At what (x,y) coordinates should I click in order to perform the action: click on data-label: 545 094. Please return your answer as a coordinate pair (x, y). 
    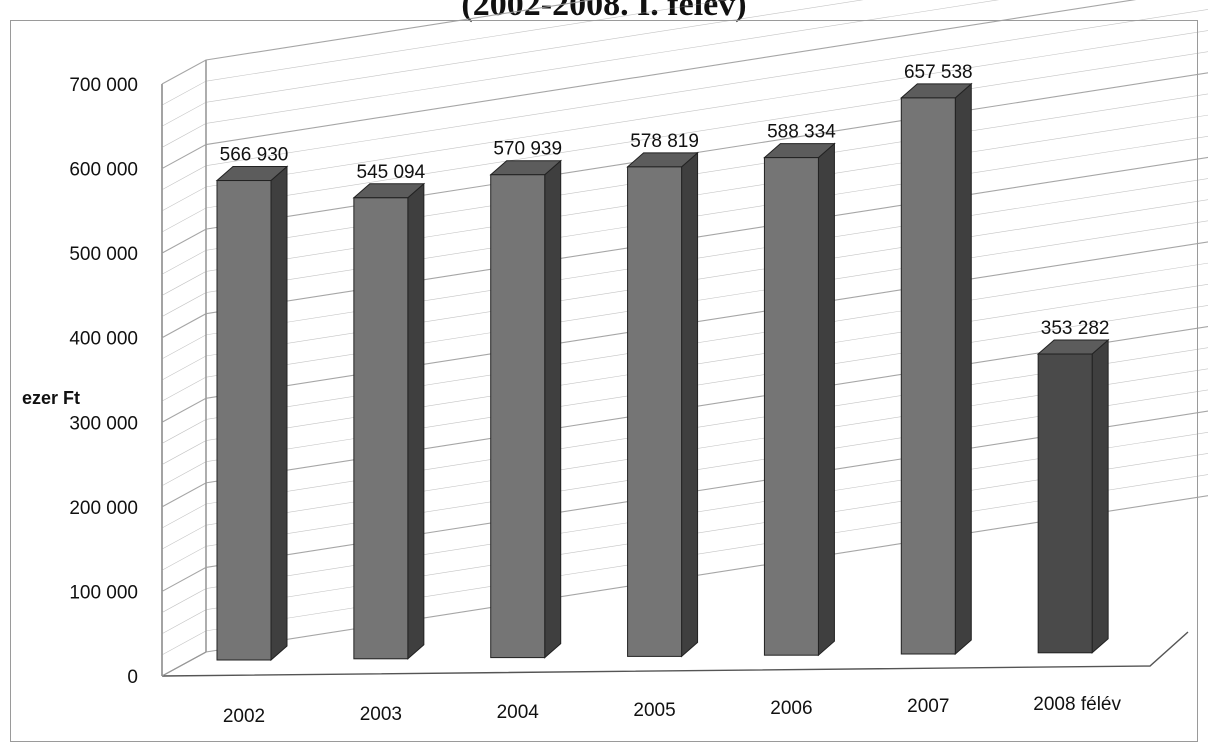
    Looking at the image, I should click on (391, 172).